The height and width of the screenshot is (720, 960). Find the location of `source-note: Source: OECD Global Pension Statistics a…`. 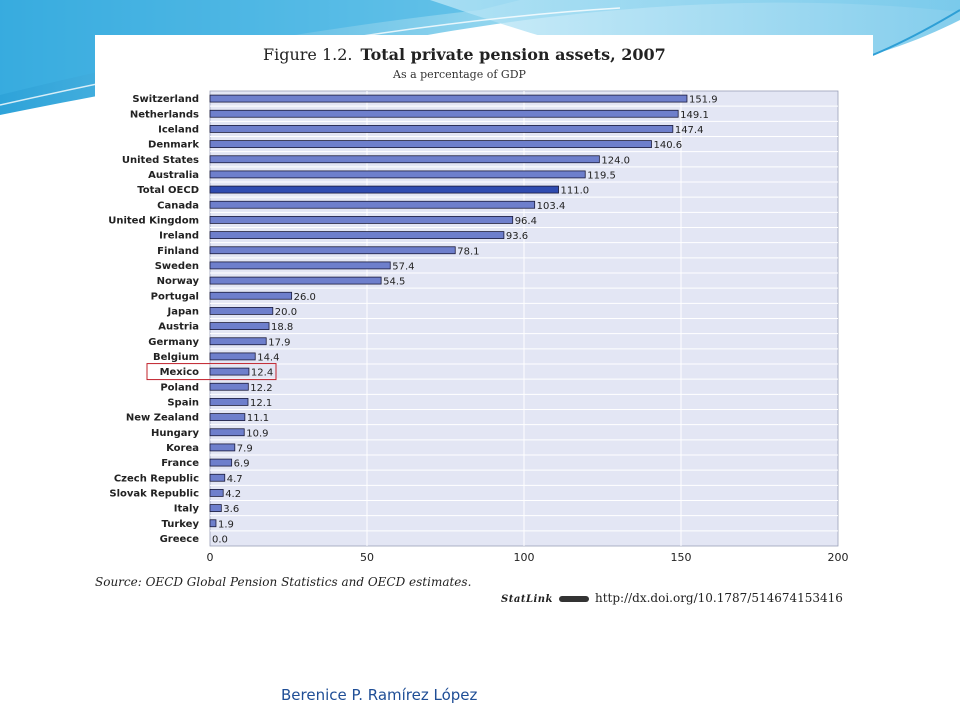

source-note: Source: OECD Global Pension Statistics a… is located at coordinates (283, 582).